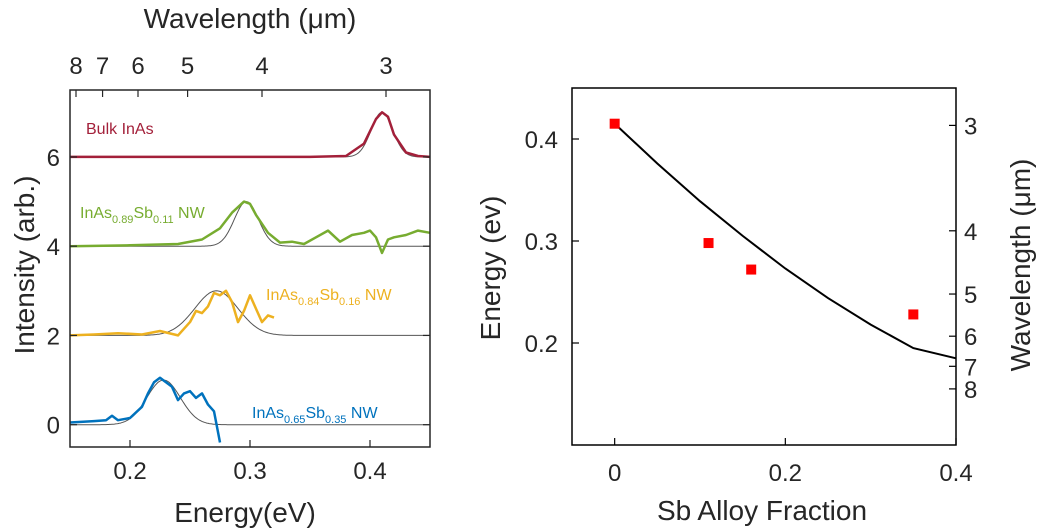  I want to click on wavelength-axis-label: Wavelength (μm), so click(1020, 265).